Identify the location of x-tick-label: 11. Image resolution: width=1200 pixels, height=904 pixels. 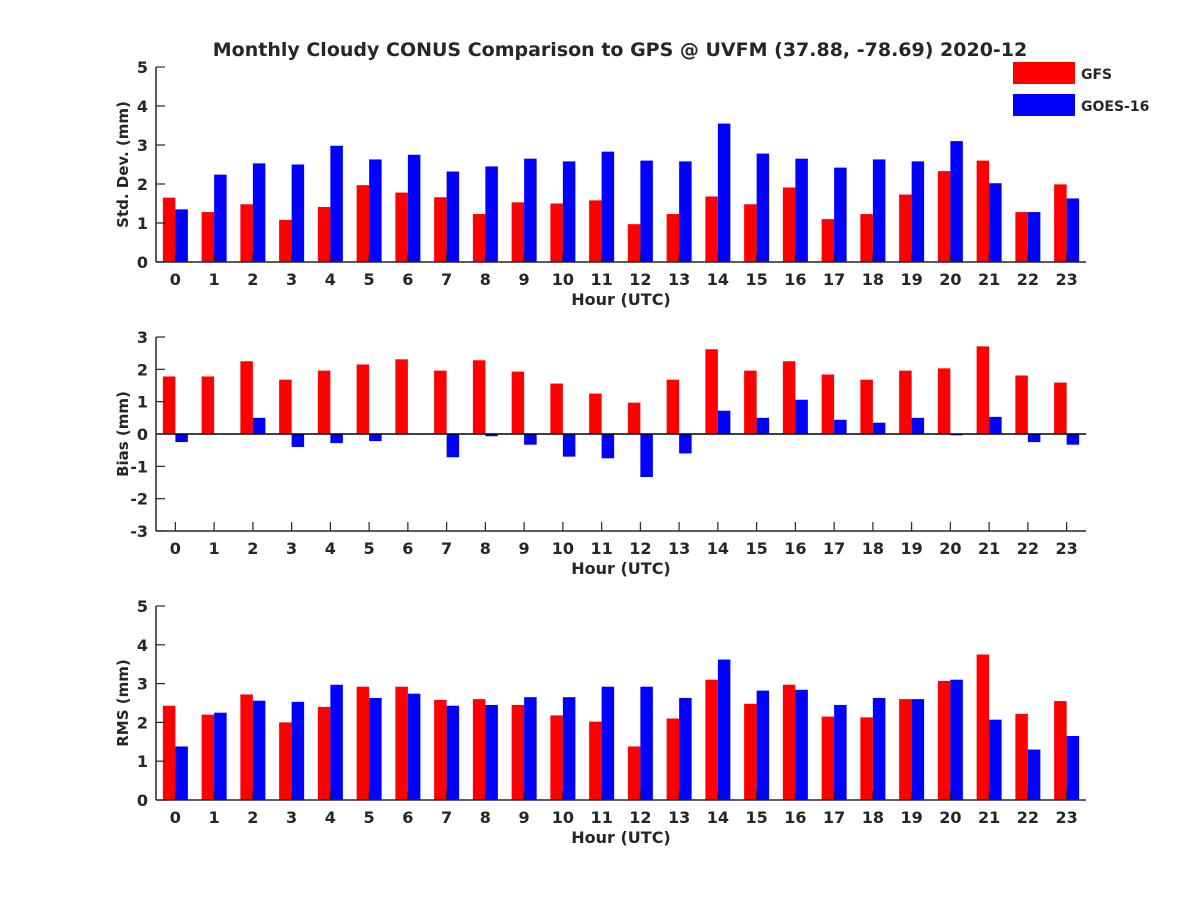
(601, 817).